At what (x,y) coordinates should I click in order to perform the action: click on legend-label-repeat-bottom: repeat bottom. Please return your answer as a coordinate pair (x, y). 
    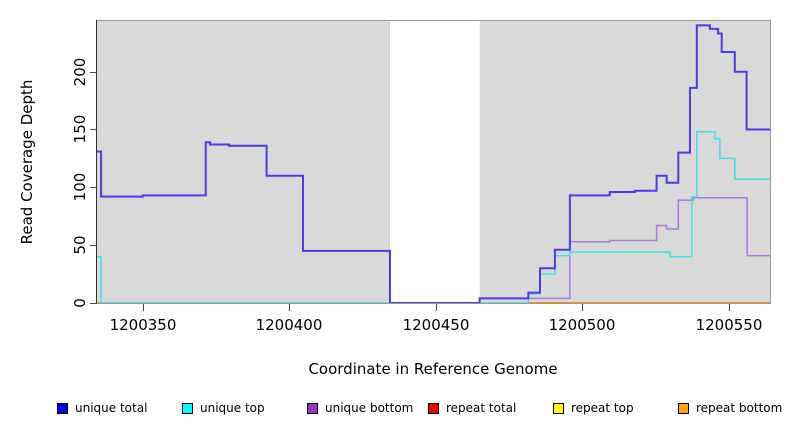
    Looking at the image, I should click on (739, 408).